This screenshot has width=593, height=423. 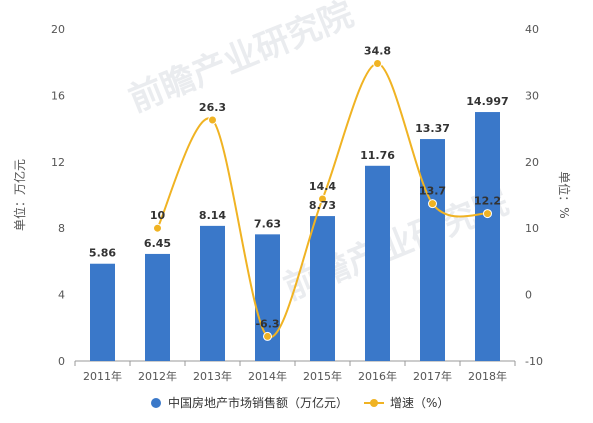 What do you see at coordinates (432, 128) in the screenshot?
I see `bar-data-label: 13.37` at bounding box center [432, 128].